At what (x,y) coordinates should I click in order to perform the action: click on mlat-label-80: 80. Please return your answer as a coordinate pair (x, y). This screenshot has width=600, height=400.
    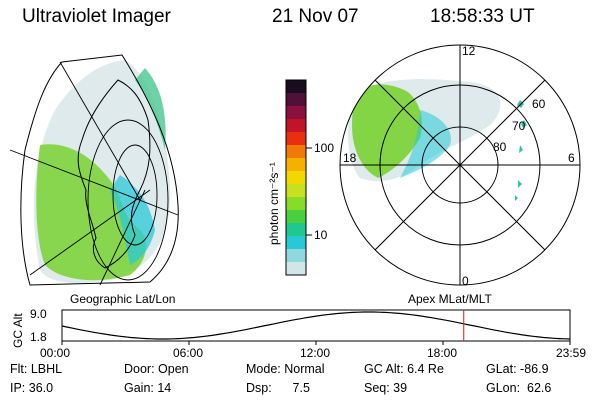
    Looking at the image, I should click on (500, 147).